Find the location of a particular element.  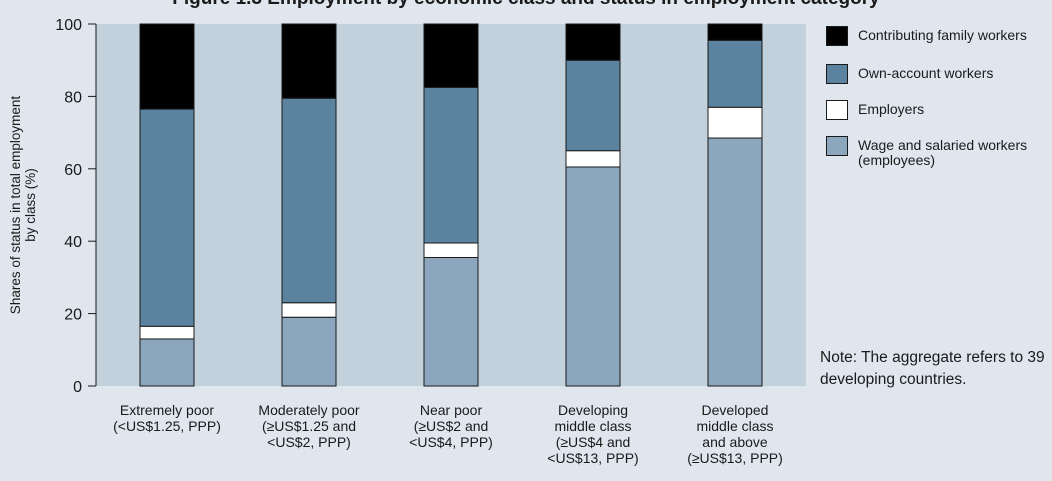

legend-label: Wage and salaried workers (employees) is located at coordinates (943, 152).